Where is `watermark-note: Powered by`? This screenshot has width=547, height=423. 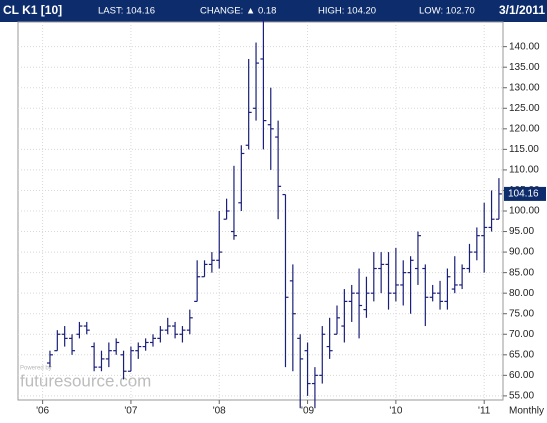
watermark-note: Powered by is located at coordinates (36, 369).